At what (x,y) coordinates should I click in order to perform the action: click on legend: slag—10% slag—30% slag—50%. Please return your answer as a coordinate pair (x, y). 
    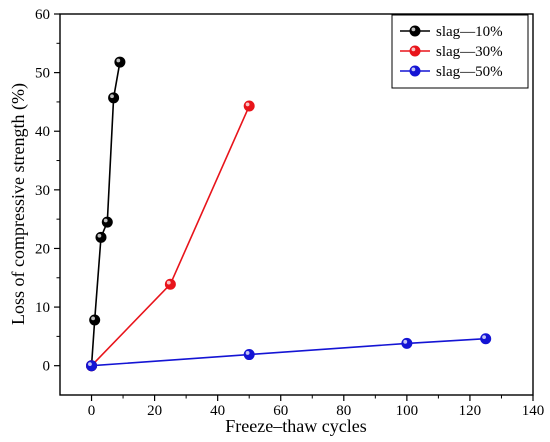
    Looking at the image, I should click on (460, 51).